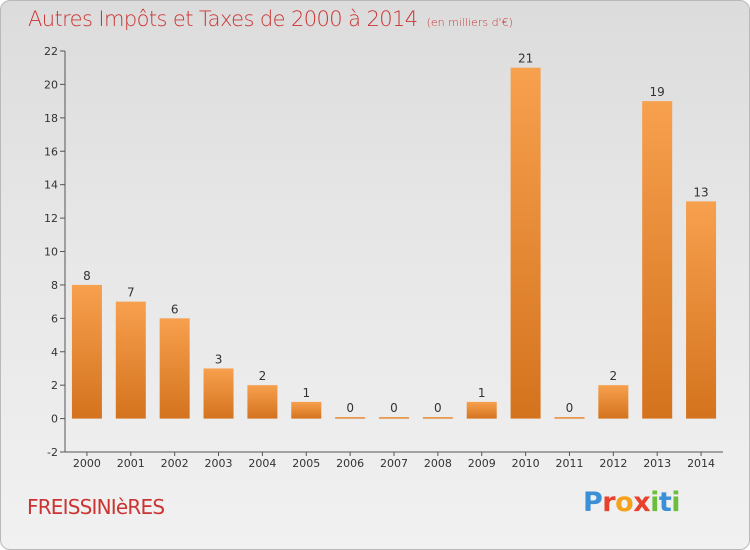  I want to click on x-tick-label: 2004, so click(262, 463).